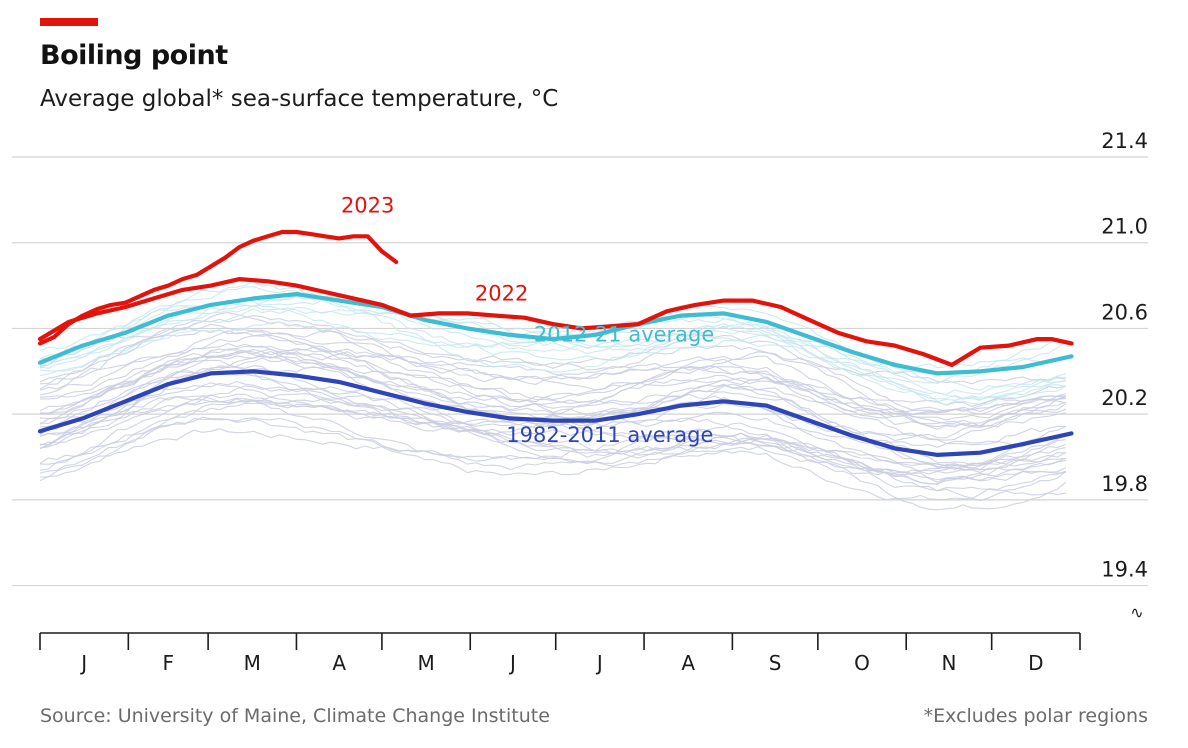 This screenshot has height=748, width=1188. I want to click on y-tick-label: 20.2, so click(1124, 398).